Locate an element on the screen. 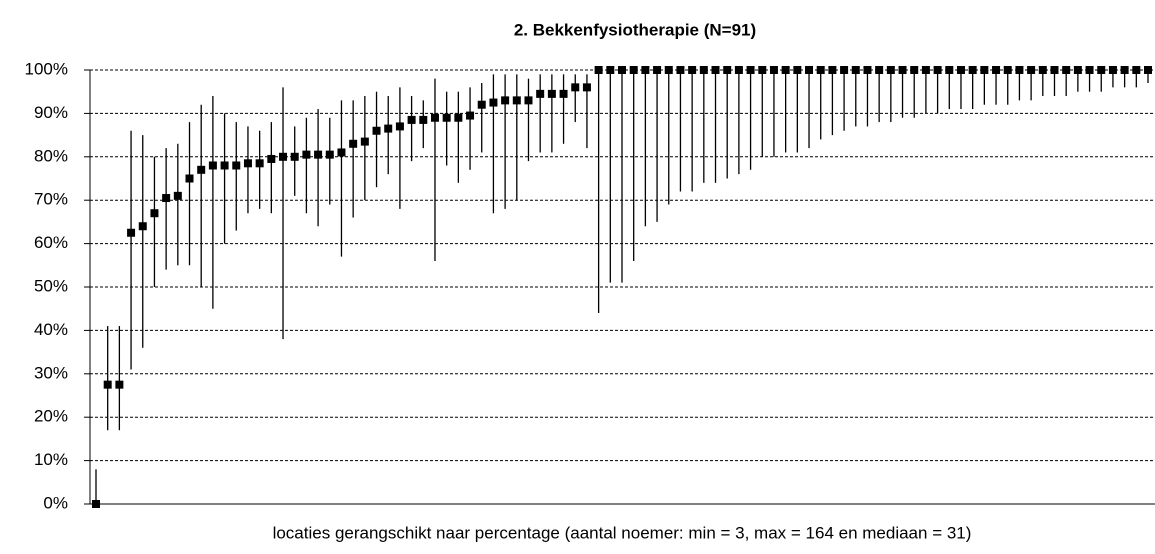  y-tick-label: 100% is located at coordinates (46, 68).